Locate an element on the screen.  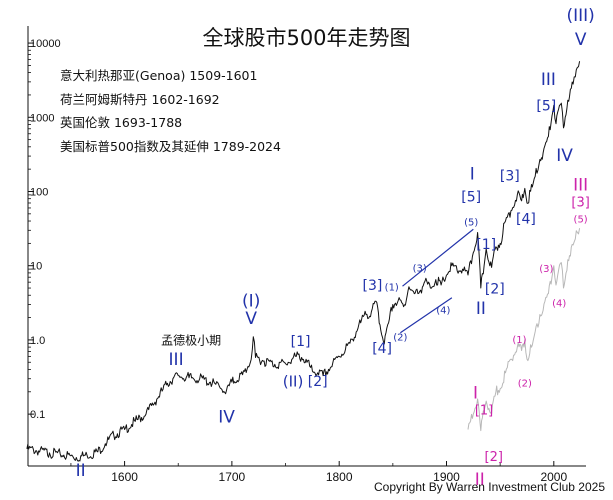
y-tick-label: 10 is located at coordinates (36, 267).